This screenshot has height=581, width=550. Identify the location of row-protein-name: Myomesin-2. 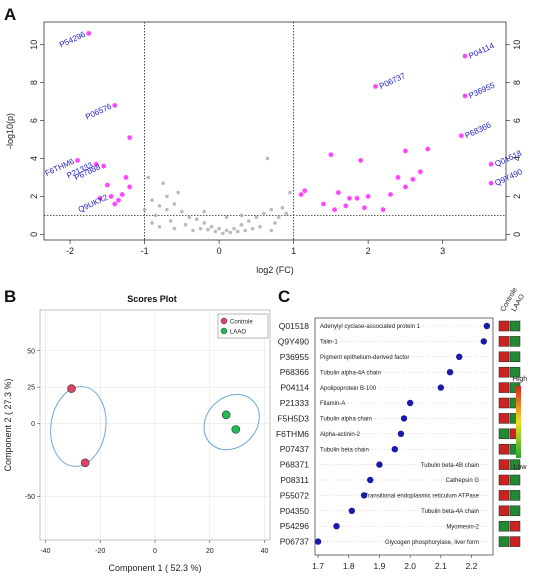
(462, 527).